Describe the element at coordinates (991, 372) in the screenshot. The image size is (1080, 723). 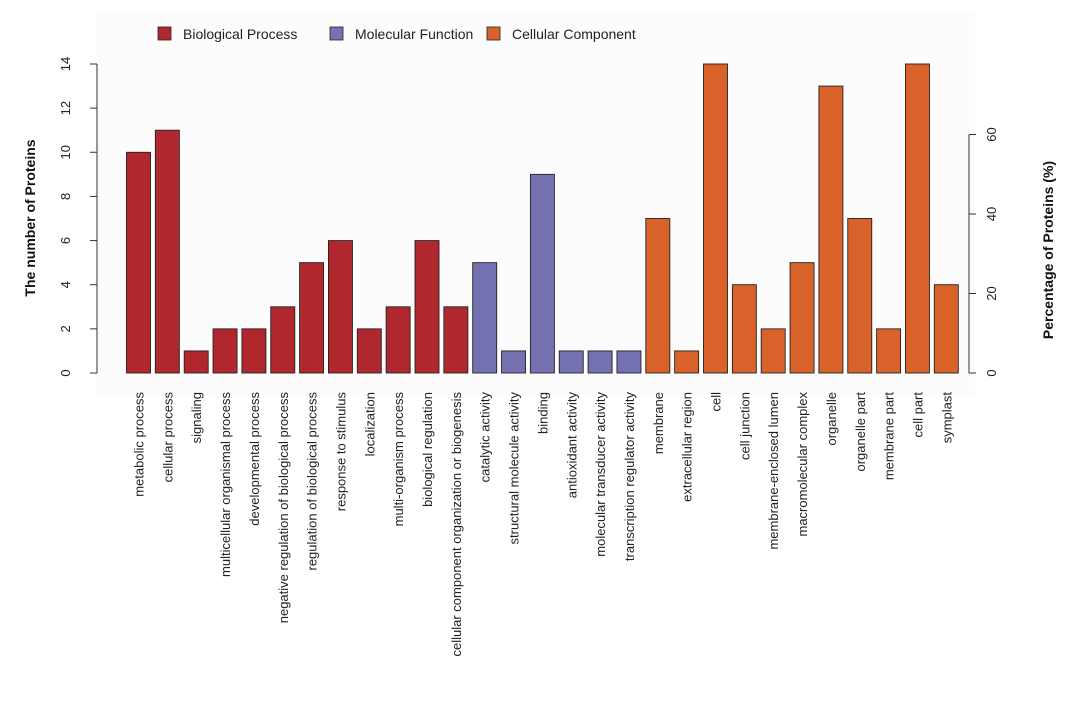
I see `y-tick-label-right: 0` at that location.